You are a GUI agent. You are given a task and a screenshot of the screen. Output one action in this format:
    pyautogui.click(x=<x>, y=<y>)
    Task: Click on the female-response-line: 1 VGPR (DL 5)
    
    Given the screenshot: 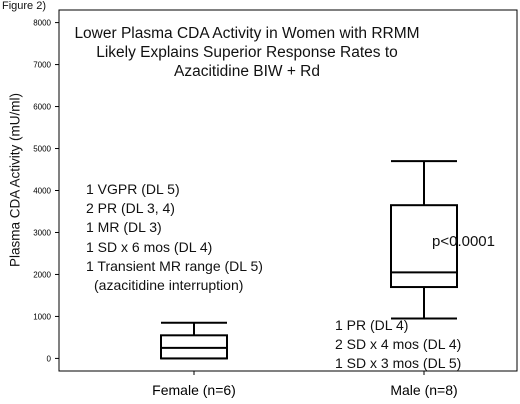 What is the action you would take?
    pyautogui.click(x=133, y=189)
    